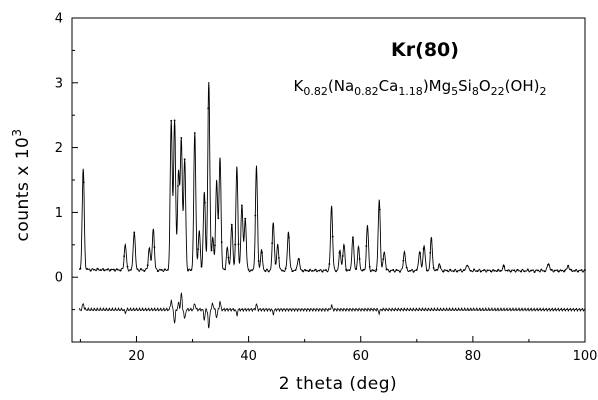 This screenshot has width=598, height=400. Describe the element at coordinates (498, 91) in the screenshot. I see `formula-subscript: 22` at that location.